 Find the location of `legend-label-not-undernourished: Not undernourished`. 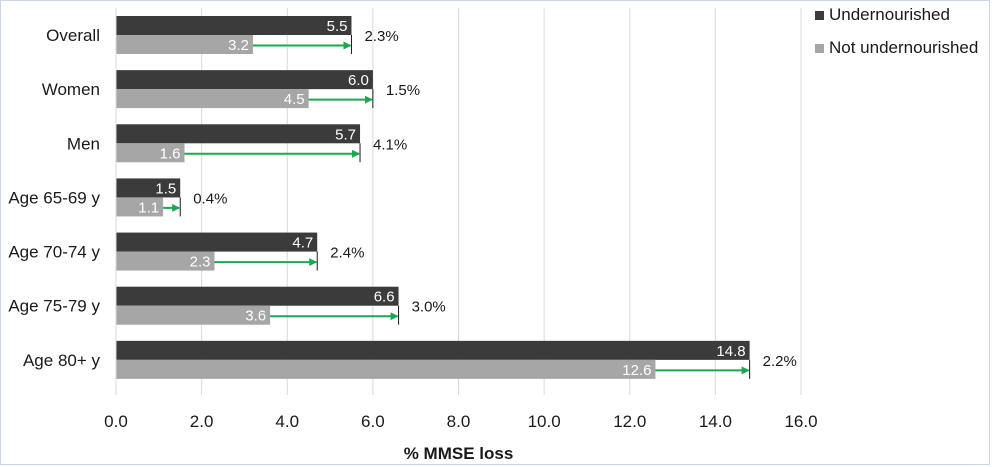

legend-label-not-undernourished: Not undernourished is located at coordinates (904, 47).